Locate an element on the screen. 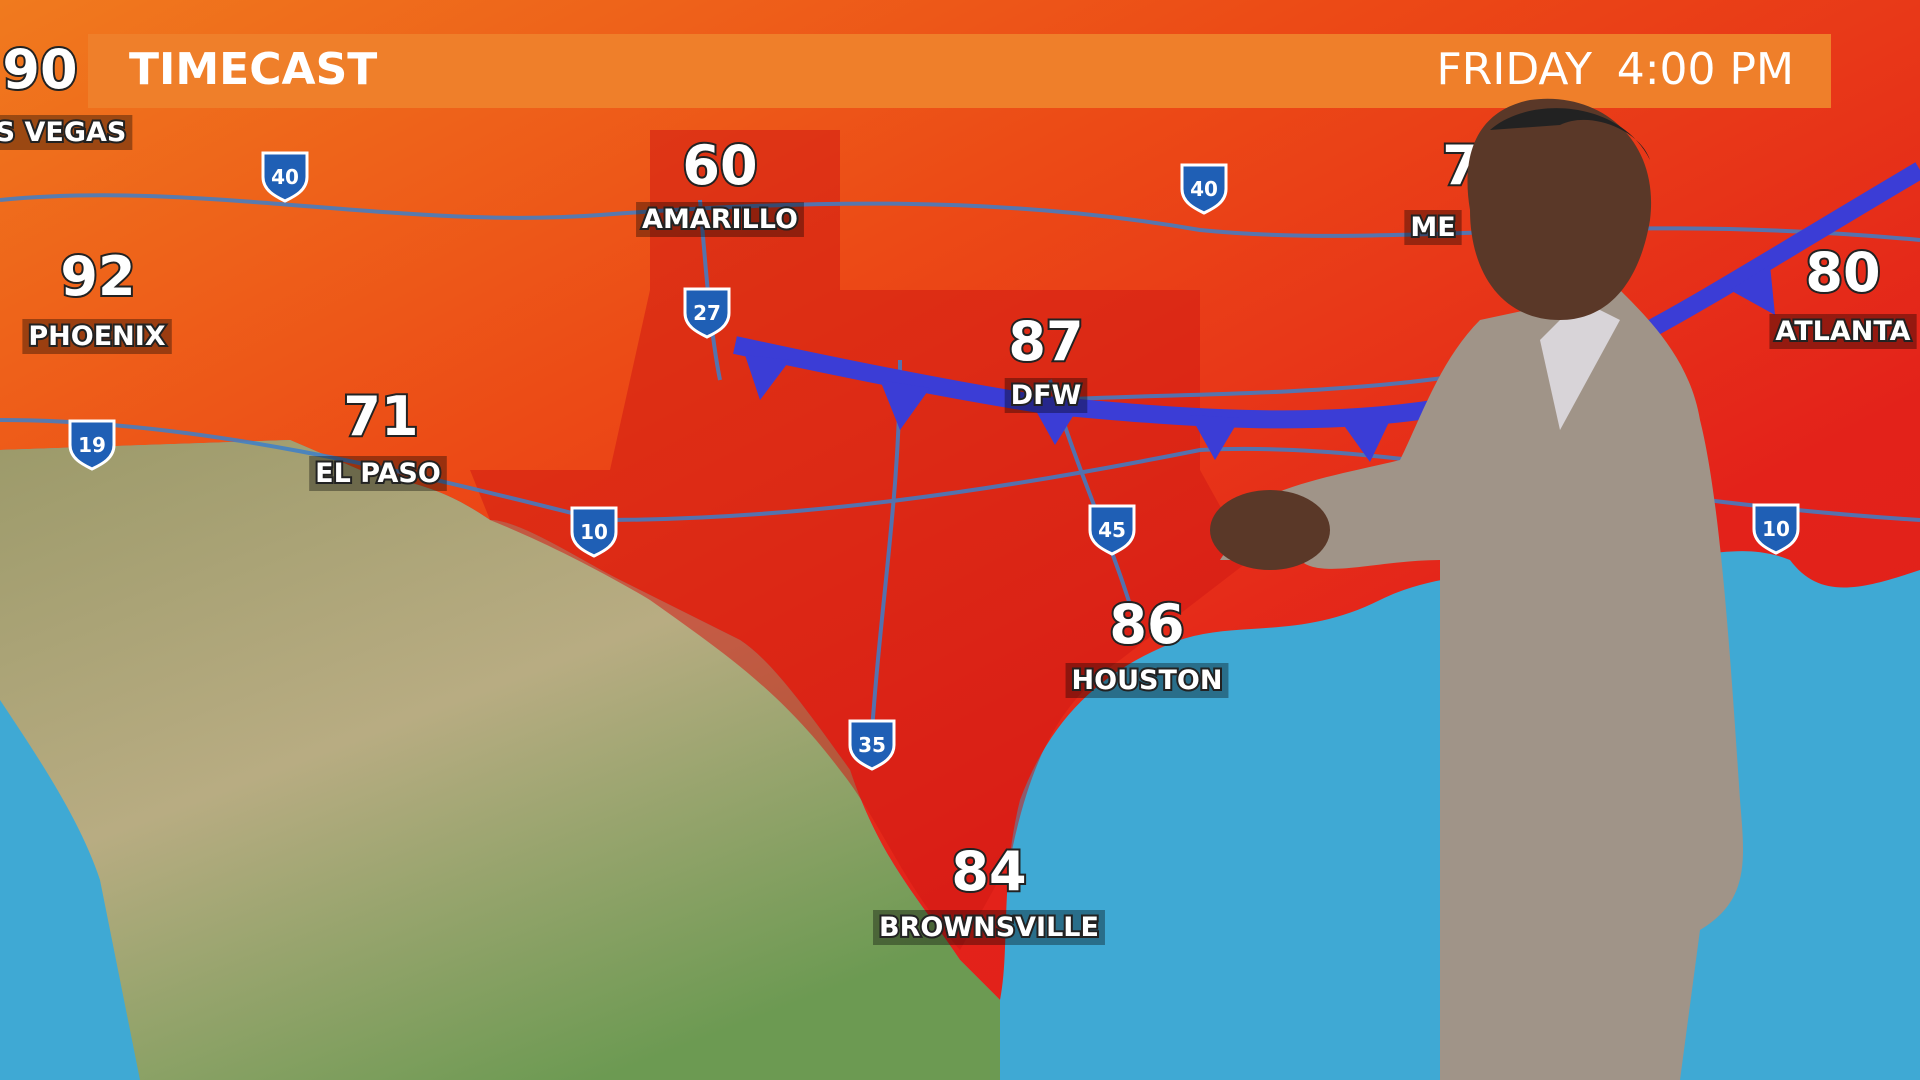  gulf-of-california is located at coordinates (70, 890).